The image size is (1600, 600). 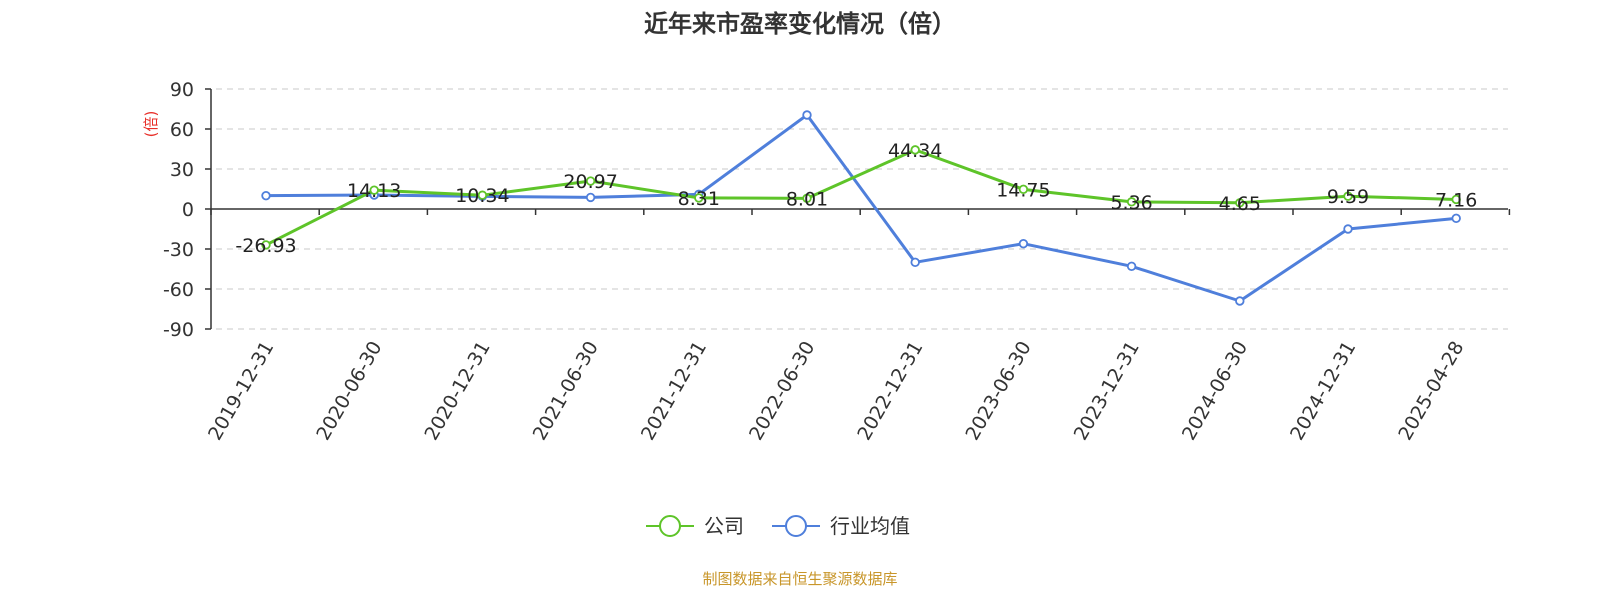 I want to click on data-label: -26.93, so click(x=265, y=246).